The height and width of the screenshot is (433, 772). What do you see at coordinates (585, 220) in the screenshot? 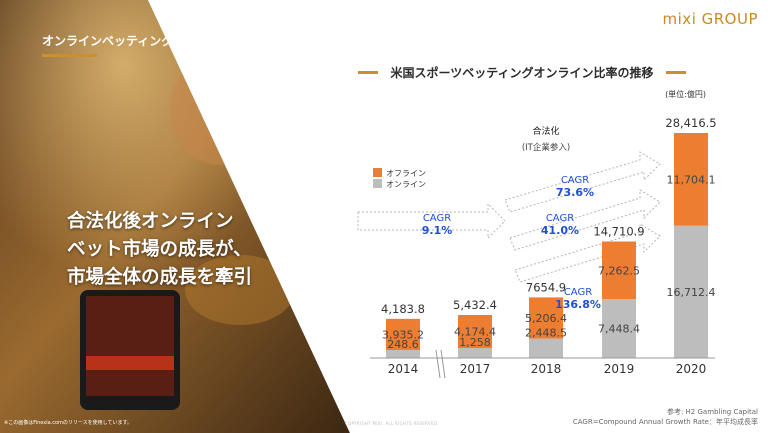
I see `cagr-arrow-2018-2020` at bounding box center [585, 220].